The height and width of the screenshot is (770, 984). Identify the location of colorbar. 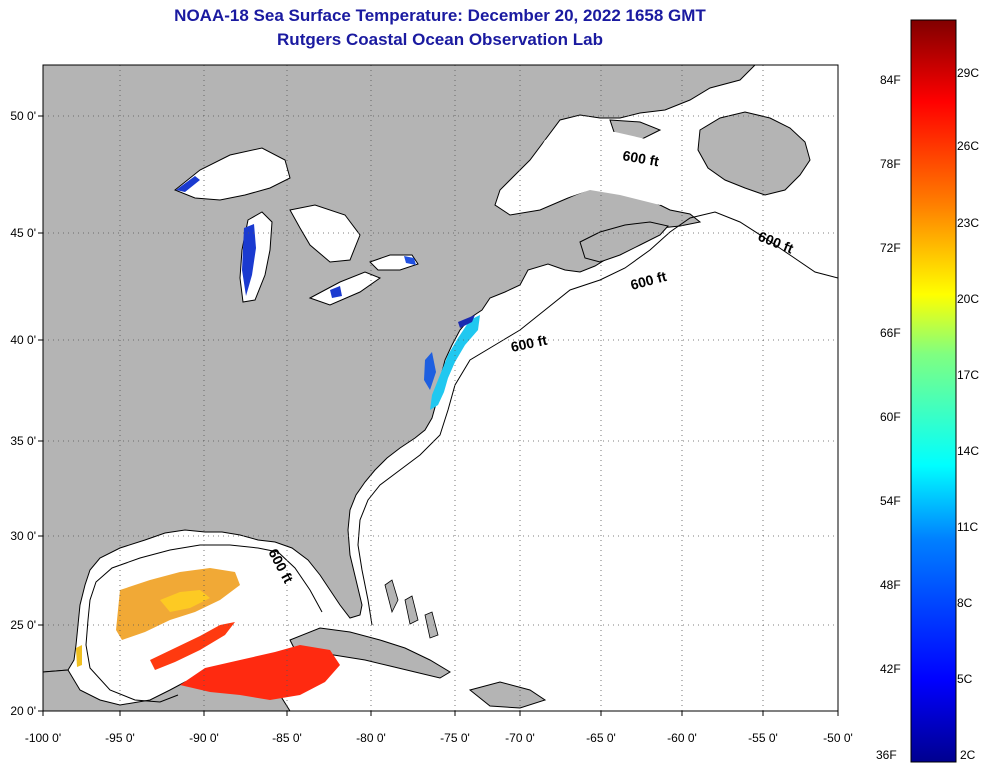
(933, 391).